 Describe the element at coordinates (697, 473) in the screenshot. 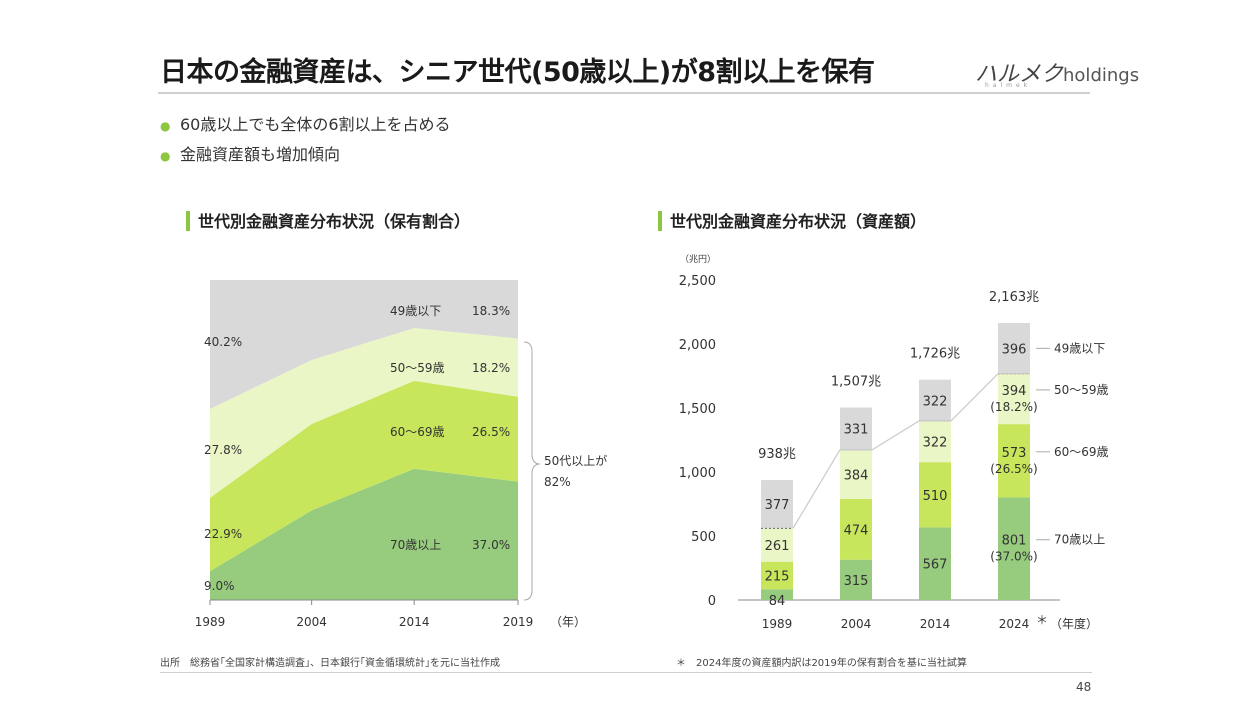

I see `y-tick-label: 1,000` at that location.